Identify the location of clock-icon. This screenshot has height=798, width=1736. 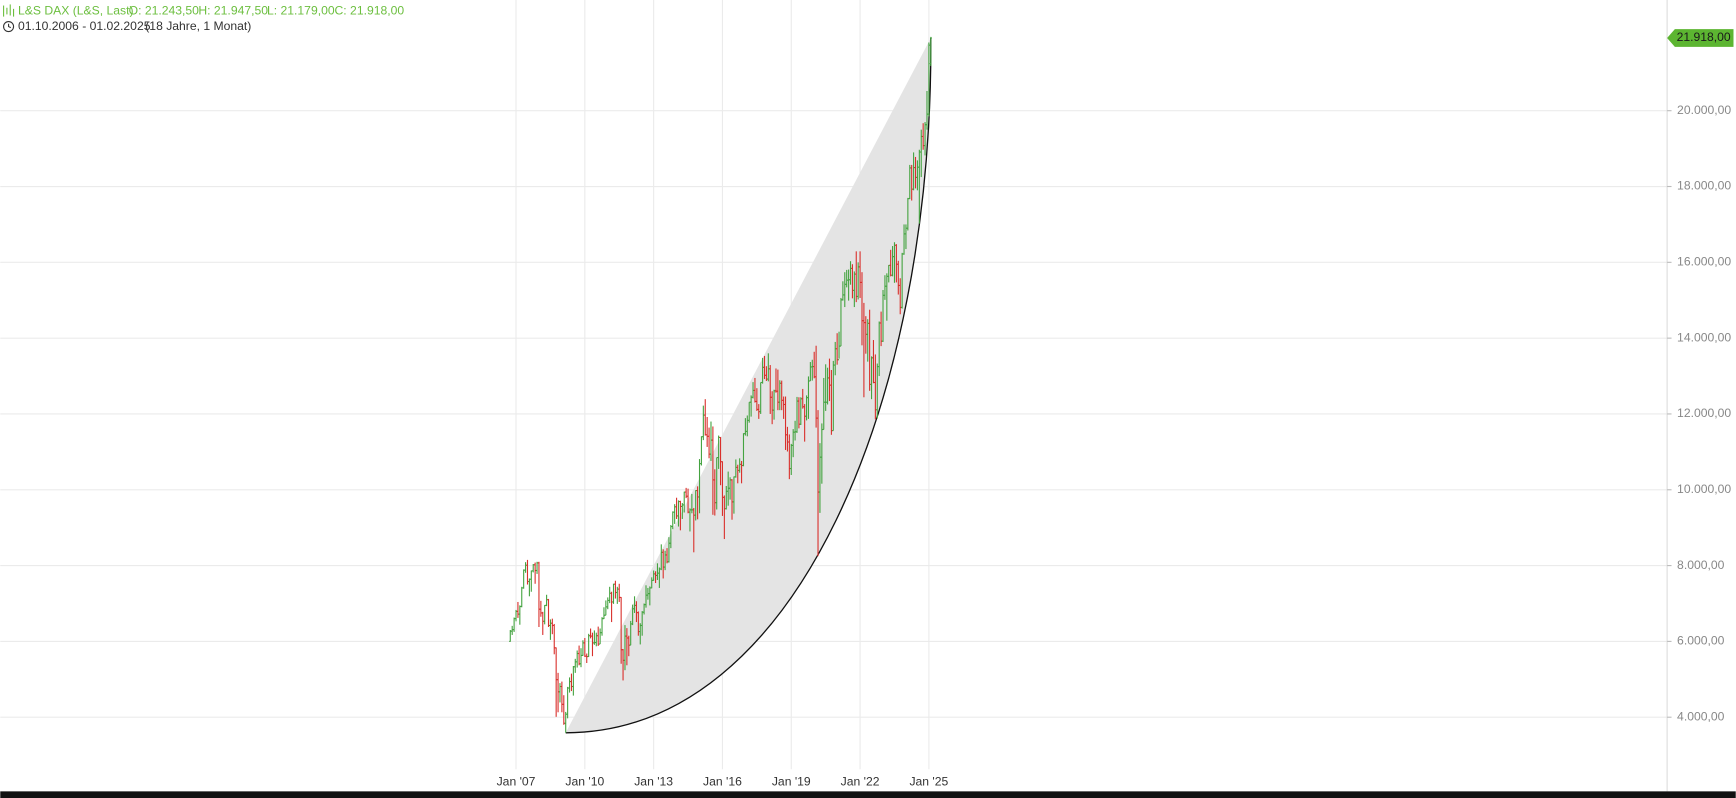
(9, 27).